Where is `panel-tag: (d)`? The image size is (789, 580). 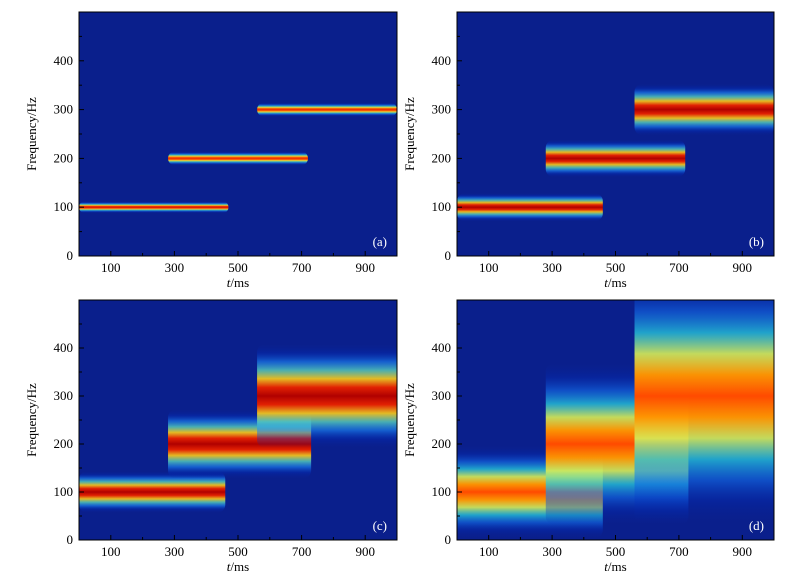
panel-tag: (d) is located at coordinates (756, 525).